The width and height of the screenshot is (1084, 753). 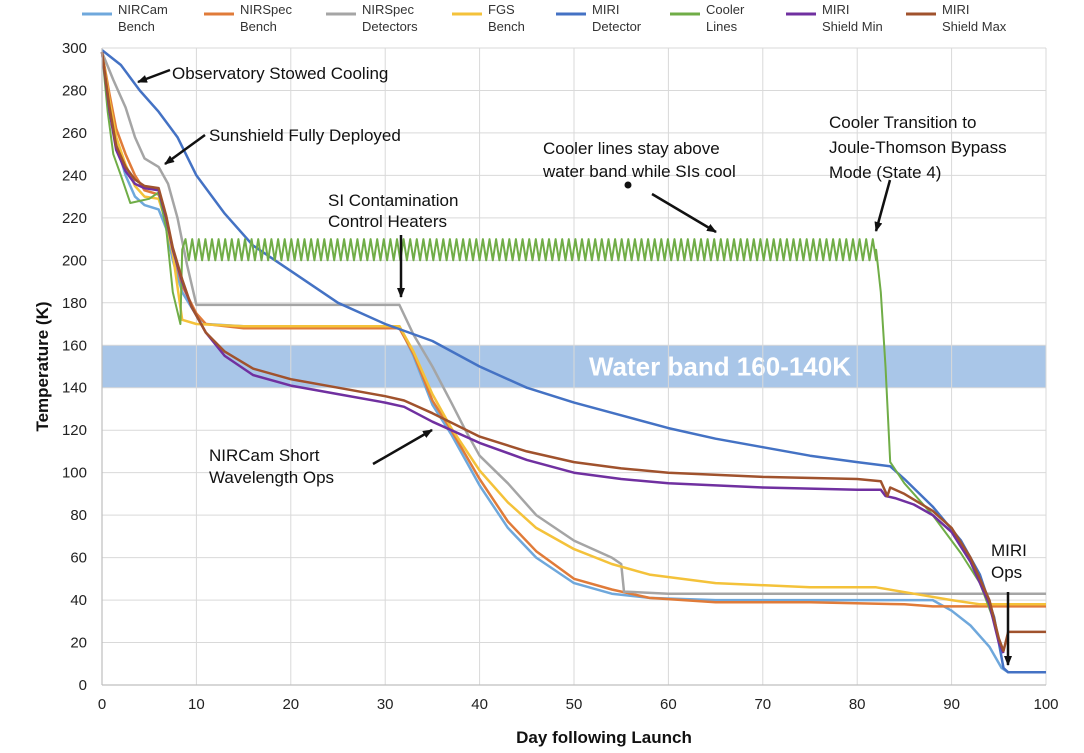 I want to click on annotation-dot, so click(x=628, y=185).